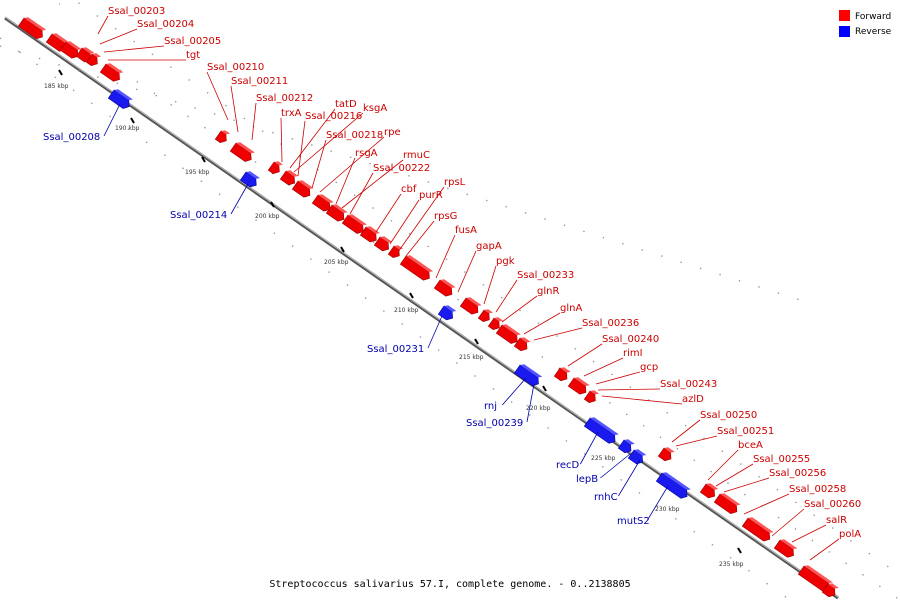 The width and height of the screenshot is (900, 600). What do you see at coordinates (431, 195) in the screenshot?
I see `forward-gene-label: purR` at bounding box center [431, 195].